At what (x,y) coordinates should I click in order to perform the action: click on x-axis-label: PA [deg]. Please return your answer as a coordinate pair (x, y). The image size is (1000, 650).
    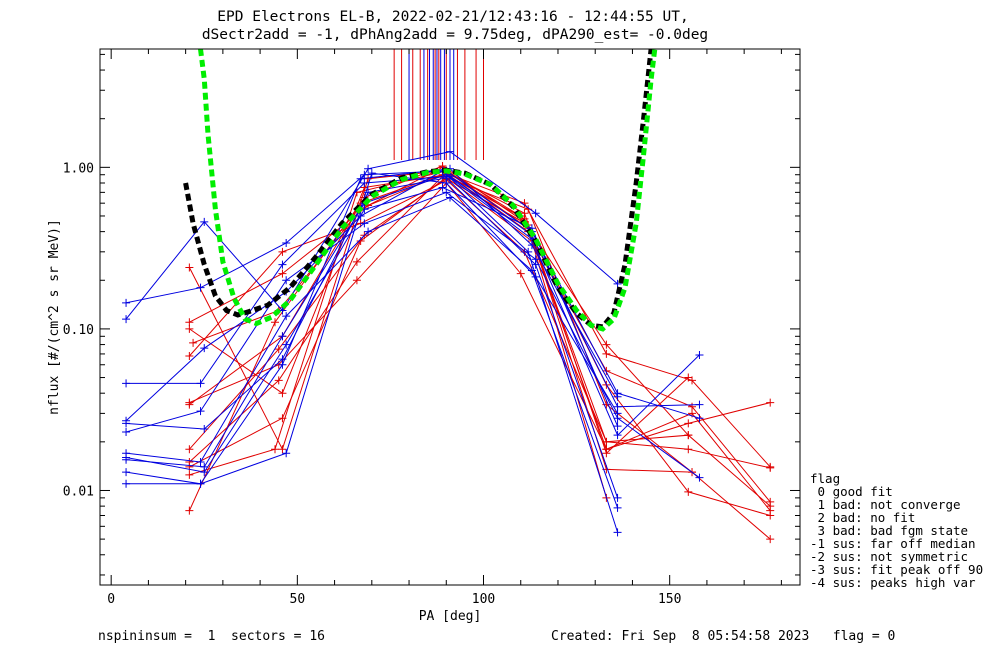
    Looking at the image, I should click on (450, 616).